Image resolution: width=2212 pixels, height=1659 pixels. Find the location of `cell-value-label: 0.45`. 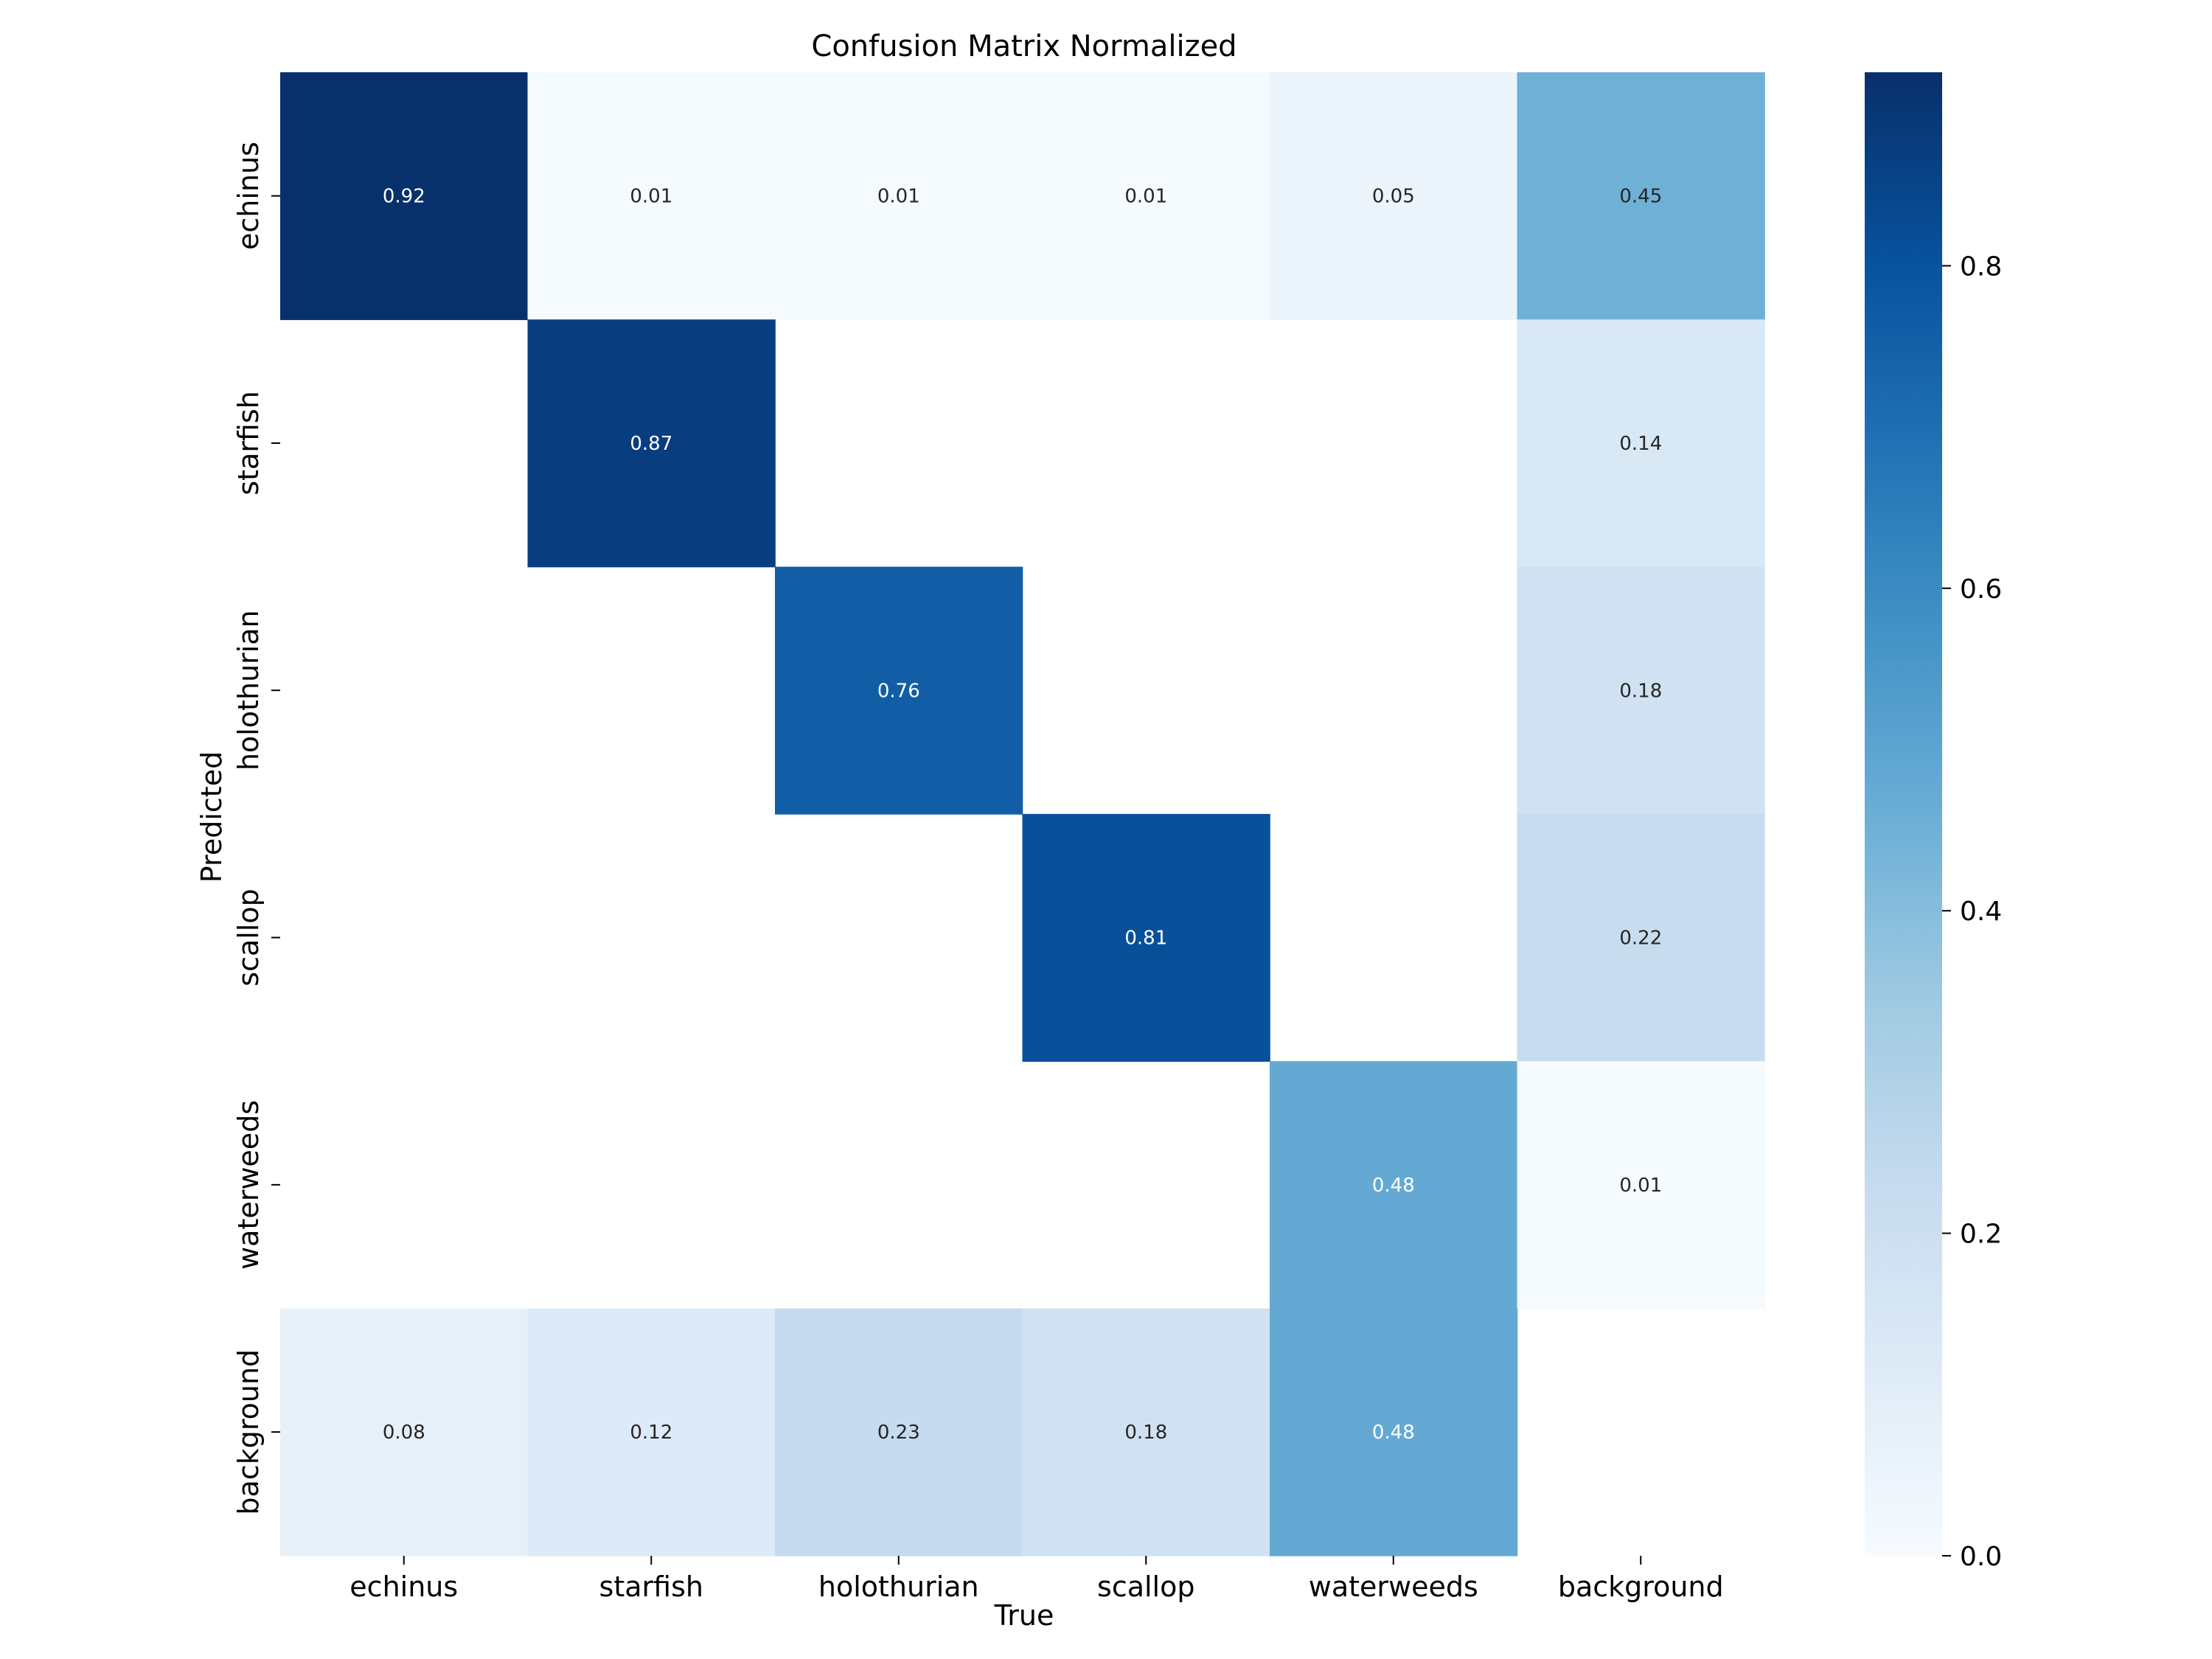

cell-value-label: 0.45 is located at coordinates (1640, 197).